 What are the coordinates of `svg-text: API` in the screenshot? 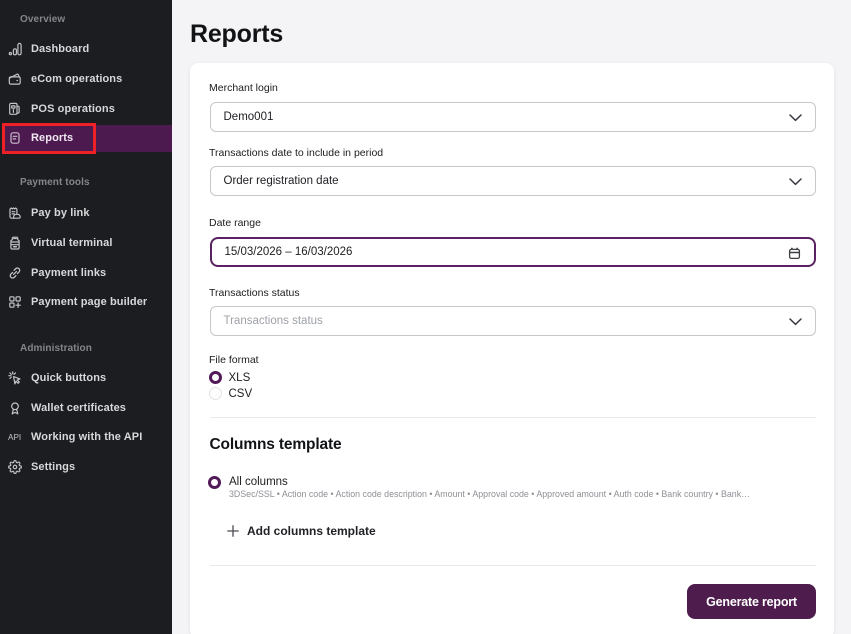 It's located at (14, 437).